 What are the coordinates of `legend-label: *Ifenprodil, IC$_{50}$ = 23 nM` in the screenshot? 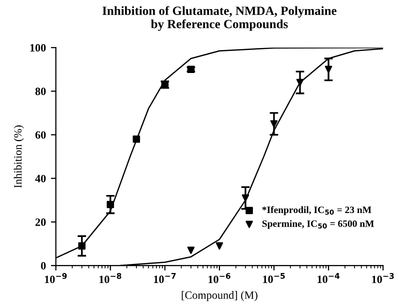 It's located at (317, 211).